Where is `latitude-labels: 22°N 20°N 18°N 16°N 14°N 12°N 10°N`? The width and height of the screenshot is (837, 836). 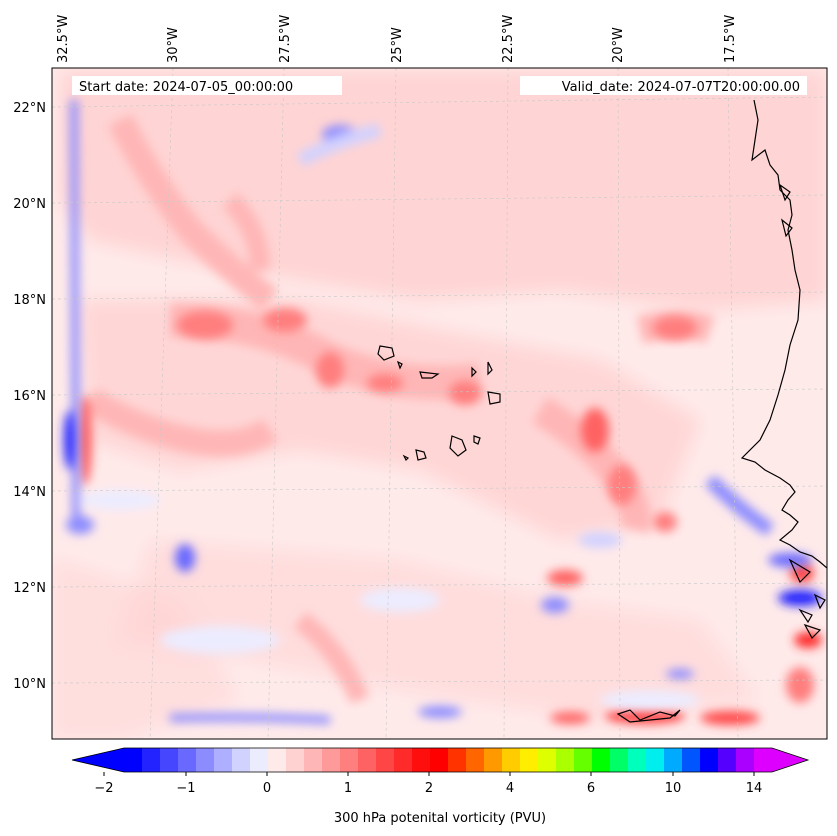 latitude-labels: 22°N 20°N 18°N 16°N 14°N 12°N 10°N is located at coordinates (29, 396).